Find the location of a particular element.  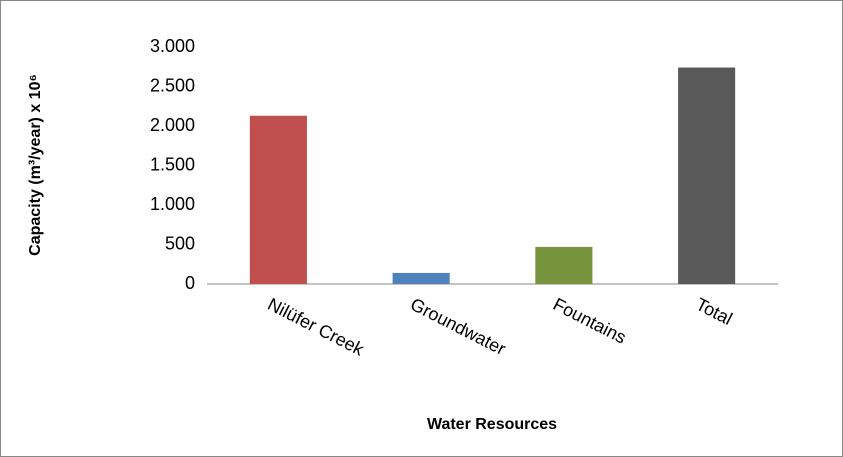

y-tick-label: 3.000 is located at coordinates (172, 46).